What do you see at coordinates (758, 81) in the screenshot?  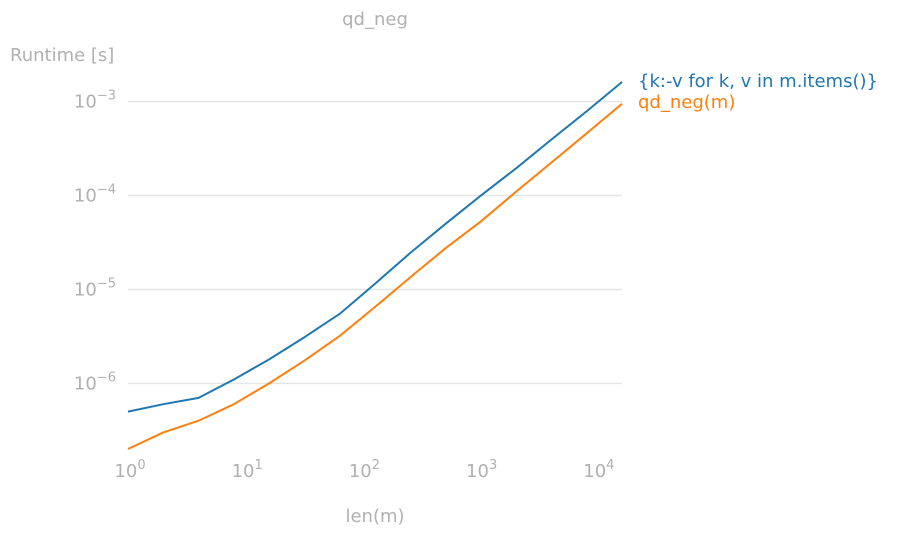 I see `legend-label-1: {k:-v for k, v in m.items()}` at bounding box center [758, 81].